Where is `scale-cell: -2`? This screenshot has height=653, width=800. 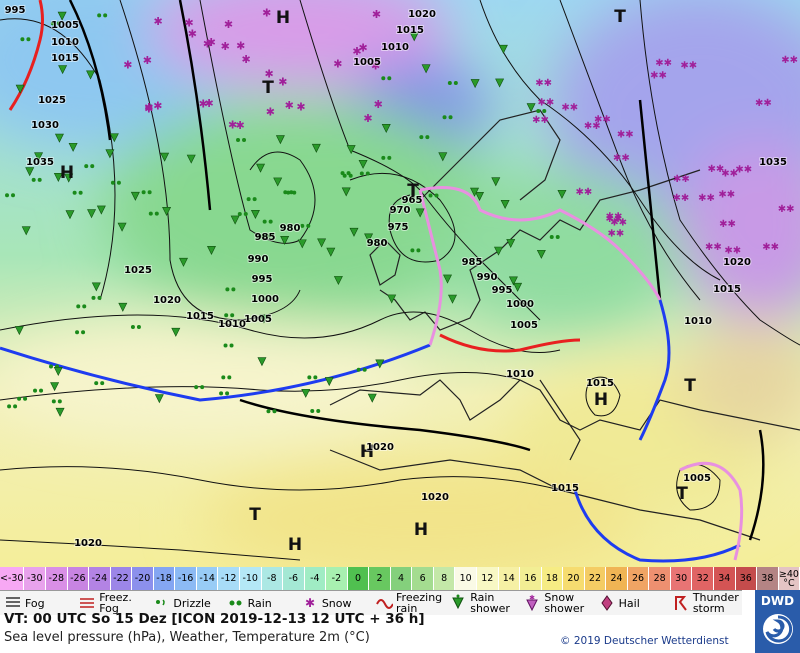 scale-cell: -2 is located at coordinates (337, 578).